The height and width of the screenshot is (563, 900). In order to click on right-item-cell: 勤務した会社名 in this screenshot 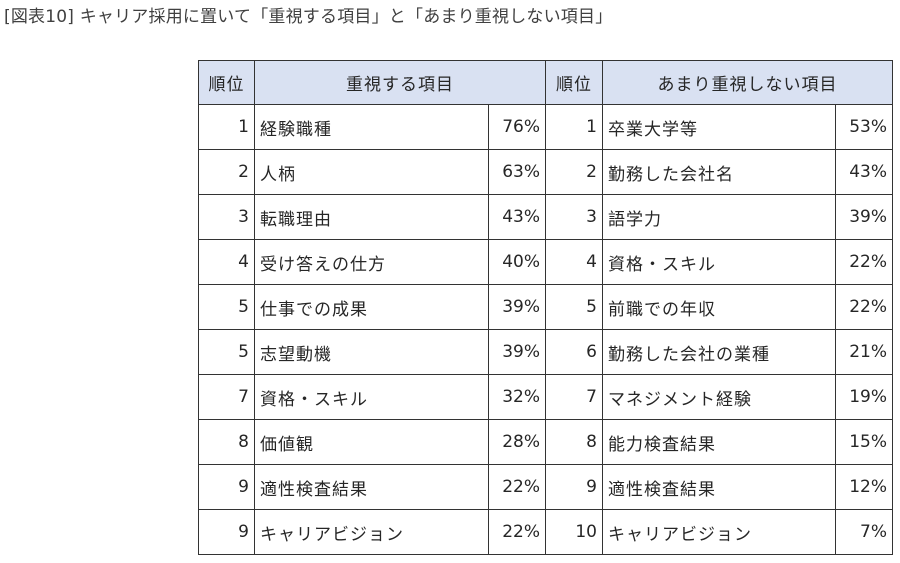, I will do `click(719, 172)`.